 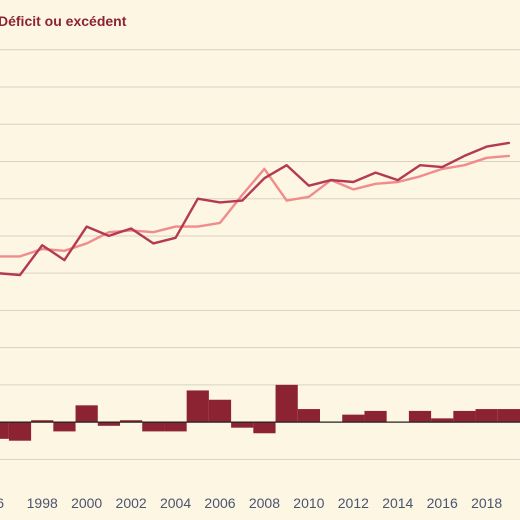 I want to click on legend: Déficit ou excédent, so click(x=63, y=21).